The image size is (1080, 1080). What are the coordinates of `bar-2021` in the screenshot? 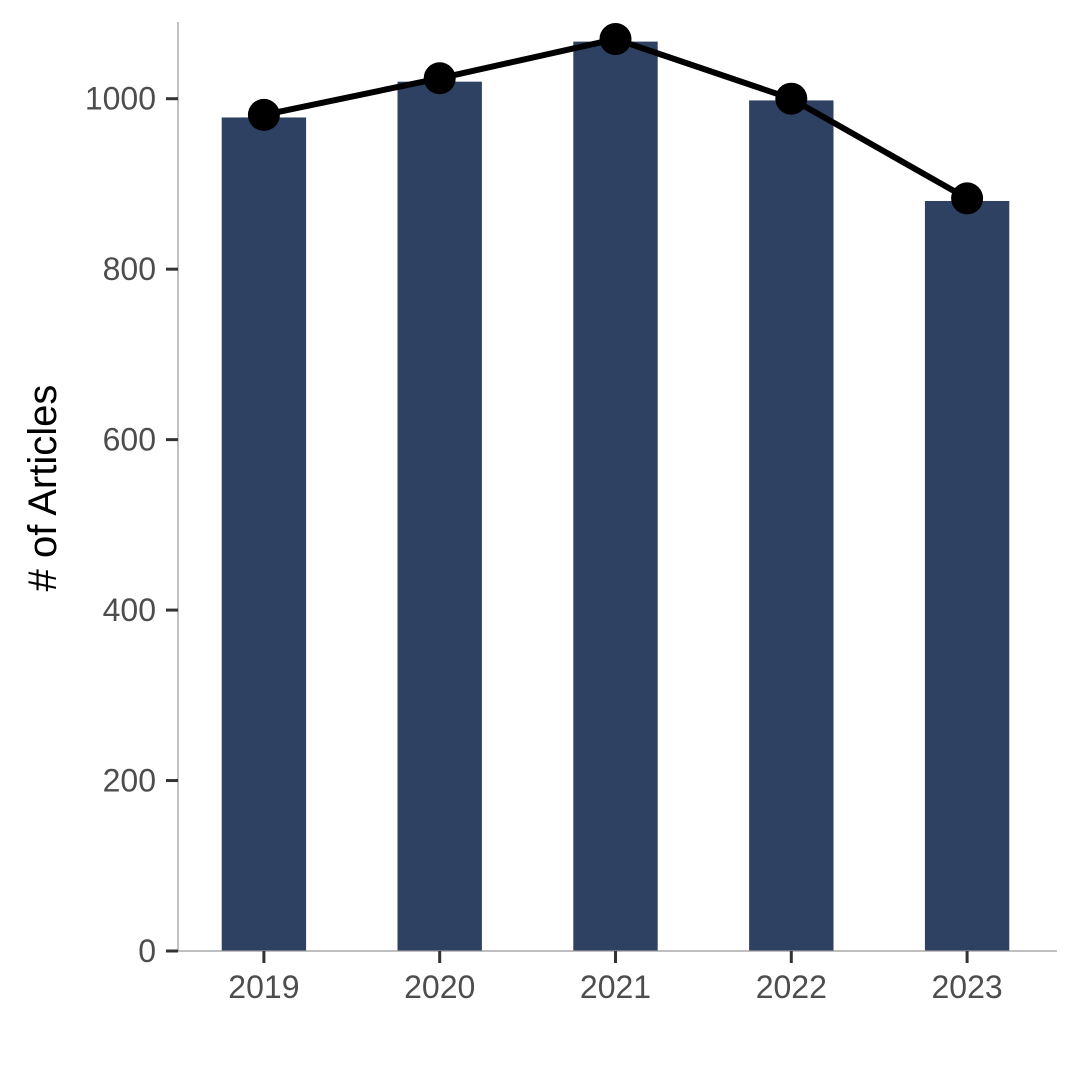 It's located at (615, 496).